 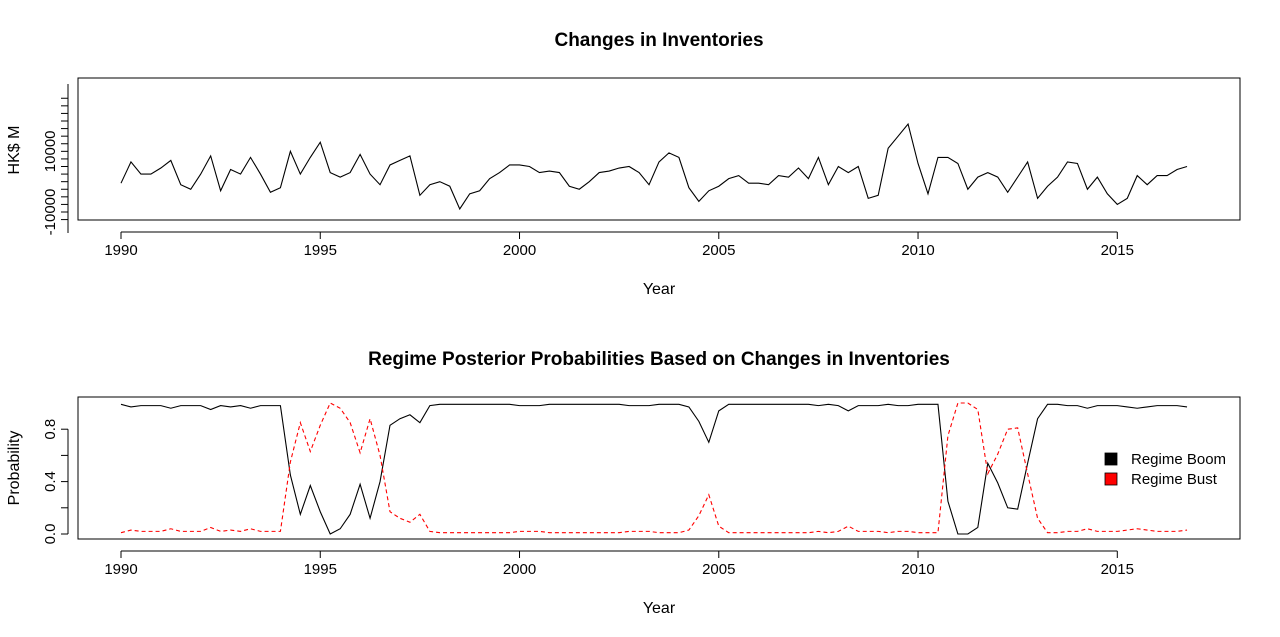 I want to click on y-tick-label: 0.8, so click(x=50, y=429).